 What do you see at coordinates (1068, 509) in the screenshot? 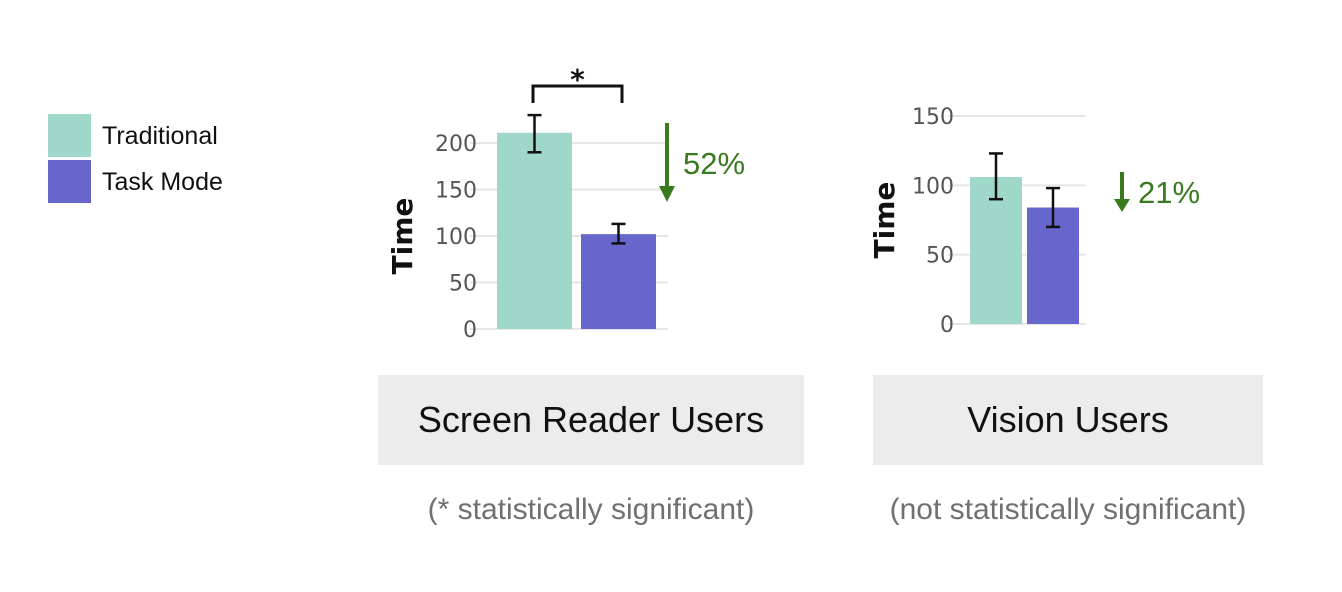
I see `note-not-significant: (not statistically significant)` at bounding box center [1068, 509].